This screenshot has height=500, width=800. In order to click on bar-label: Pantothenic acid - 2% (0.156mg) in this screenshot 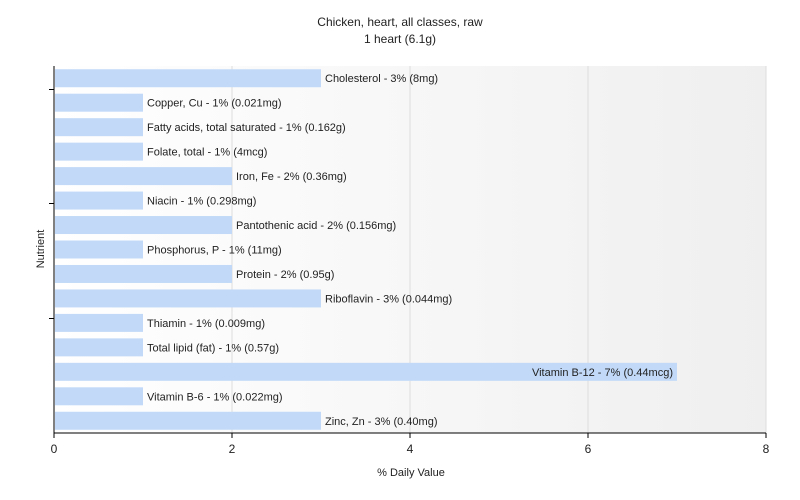, I will do `click(316, 226)`.